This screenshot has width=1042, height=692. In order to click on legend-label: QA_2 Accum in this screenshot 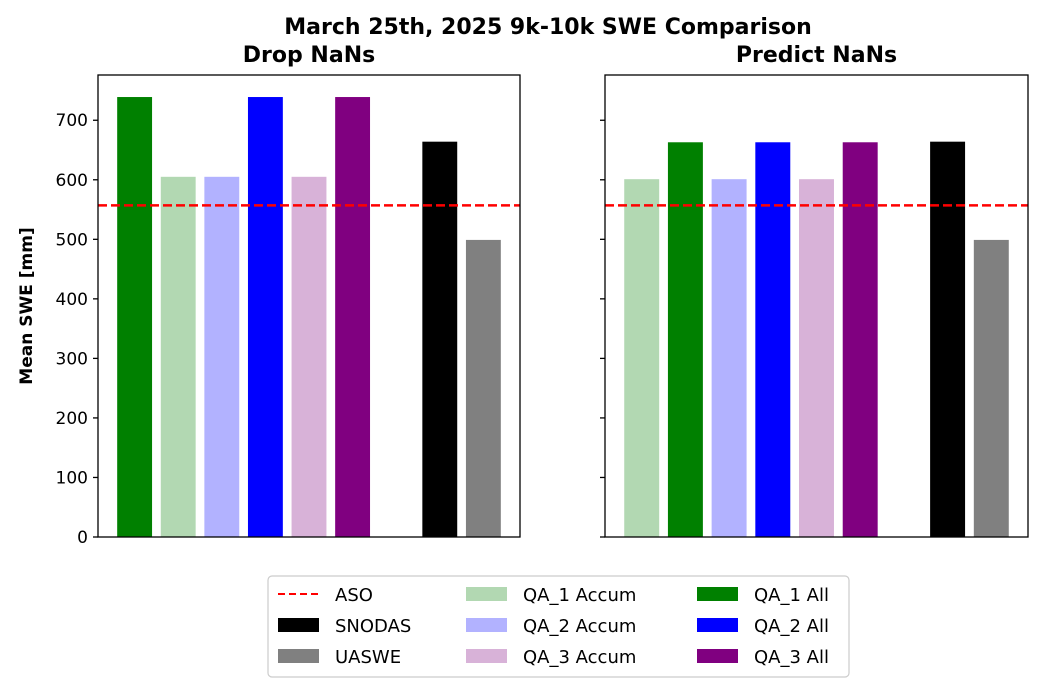, I will do `click(579, 626)`.